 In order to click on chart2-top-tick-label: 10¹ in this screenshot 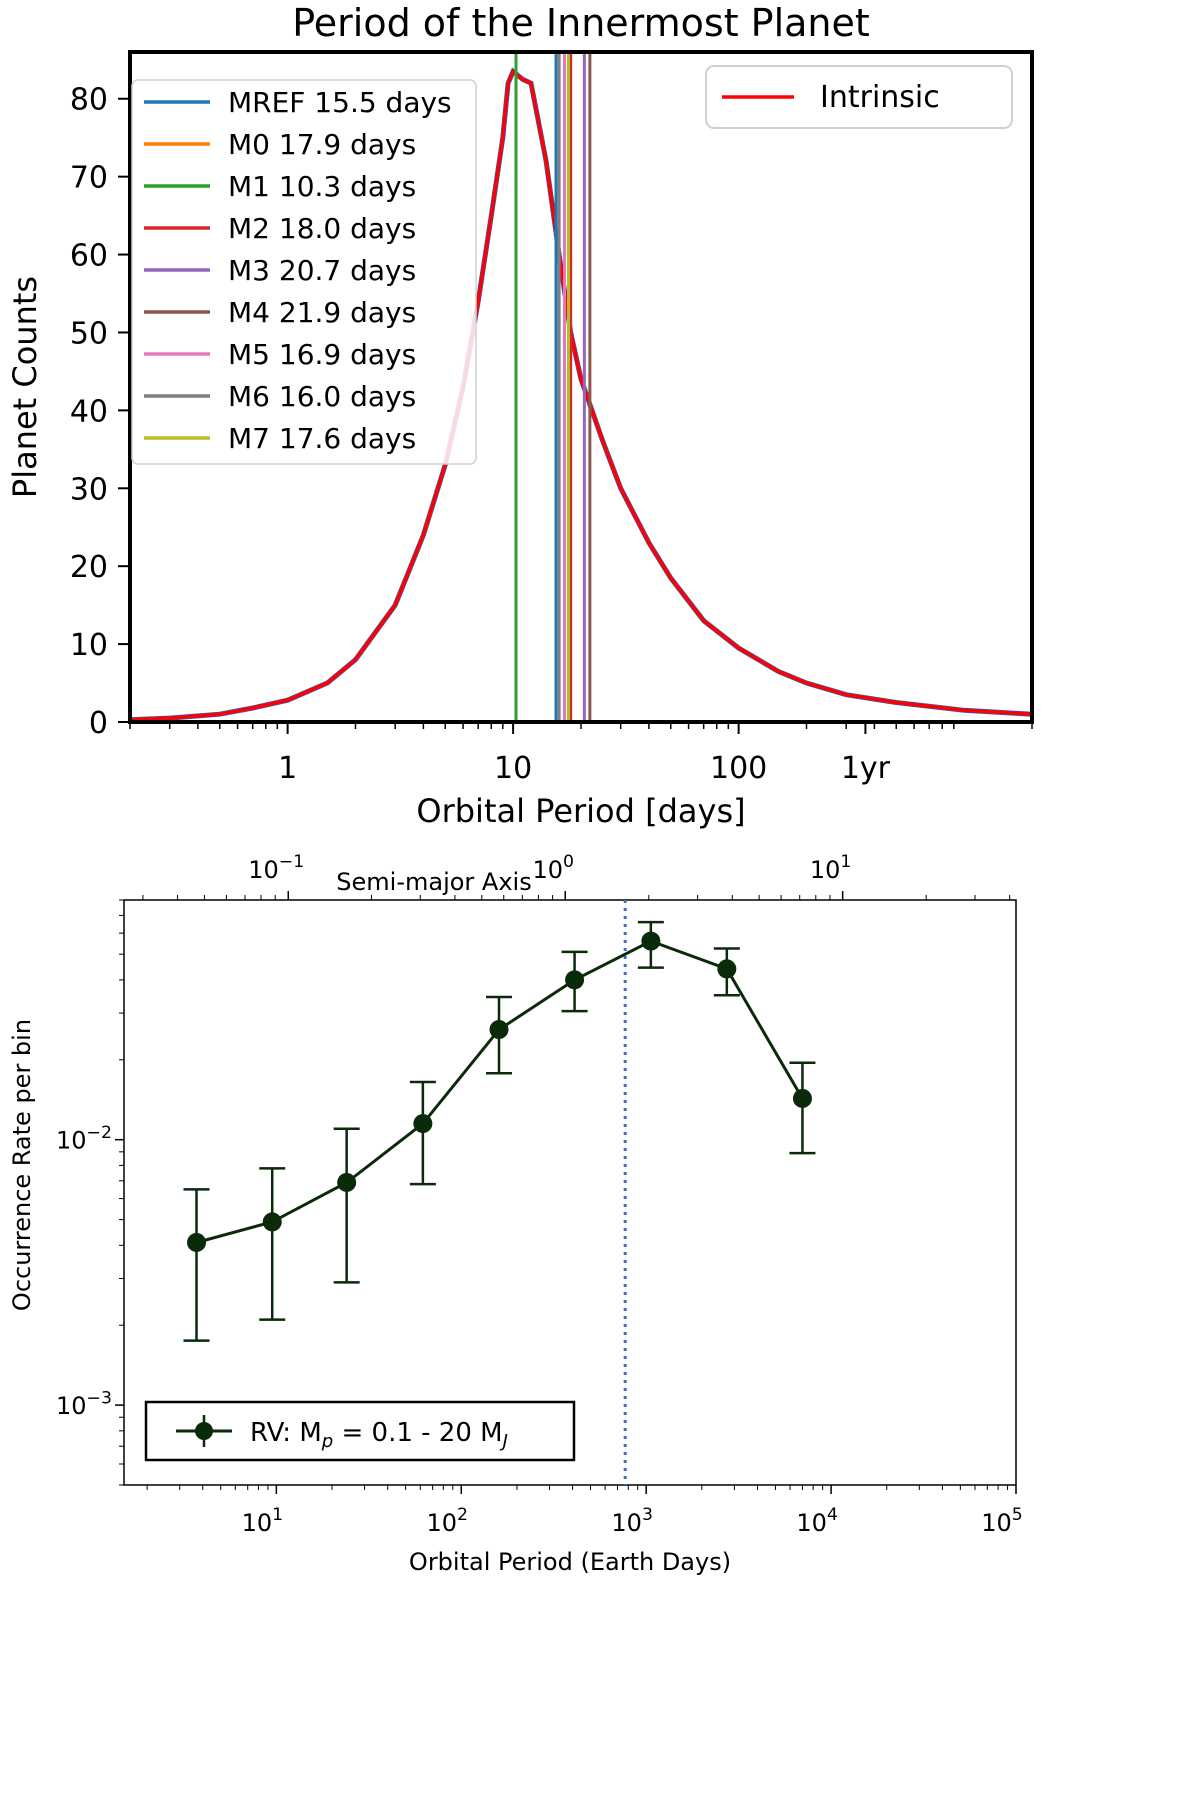, I will do `click(831, 868)`.